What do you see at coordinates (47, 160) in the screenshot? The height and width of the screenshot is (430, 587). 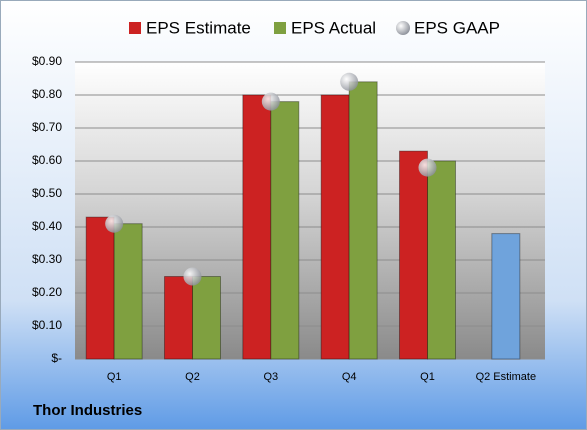 I see `y-tick-label: $0.60` at bounding box center [47, 160].